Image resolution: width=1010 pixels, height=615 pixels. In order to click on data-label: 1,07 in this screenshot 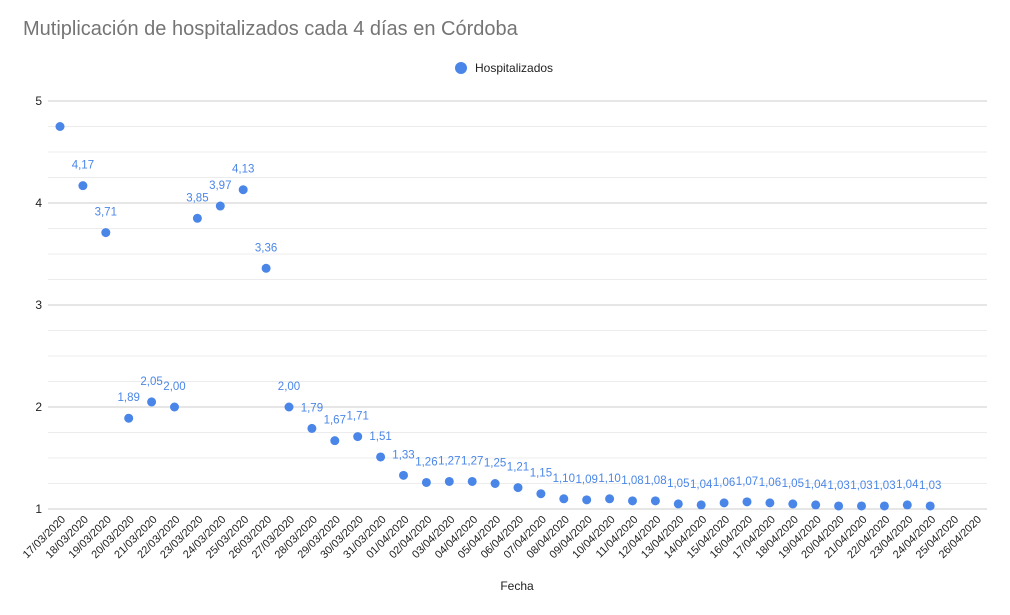, I will do `click(747, 482)`.